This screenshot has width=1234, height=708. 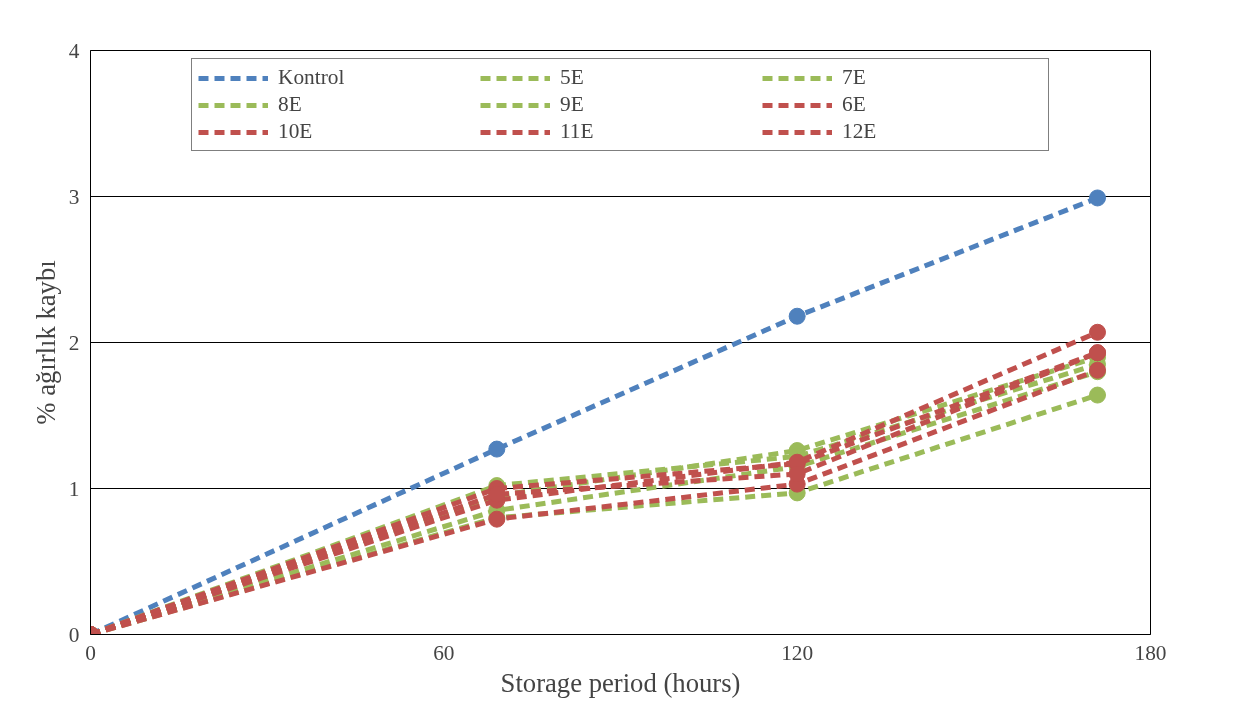 What do you see at coordinates (854, 77) in the screenshot?
I see `legend-label: 7E` at bounding box center [854, 77].